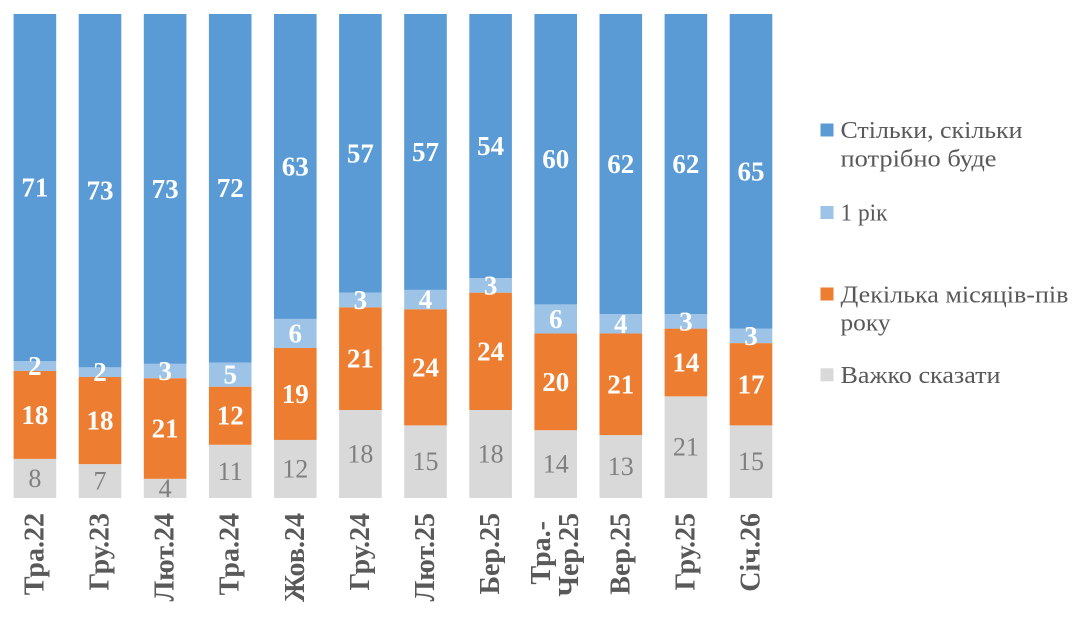 The image size is (1080, 617). I want to click on svg-text: 1 рік, so click(864, 214).